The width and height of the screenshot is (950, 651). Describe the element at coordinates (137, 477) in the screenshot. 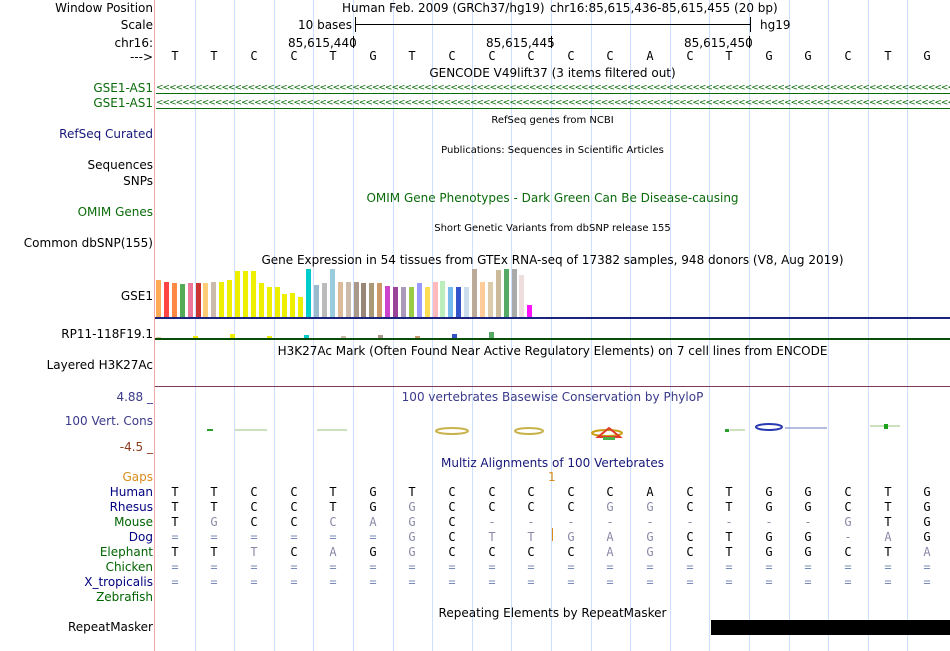

I see `gaps-label: Gaps` at that location.